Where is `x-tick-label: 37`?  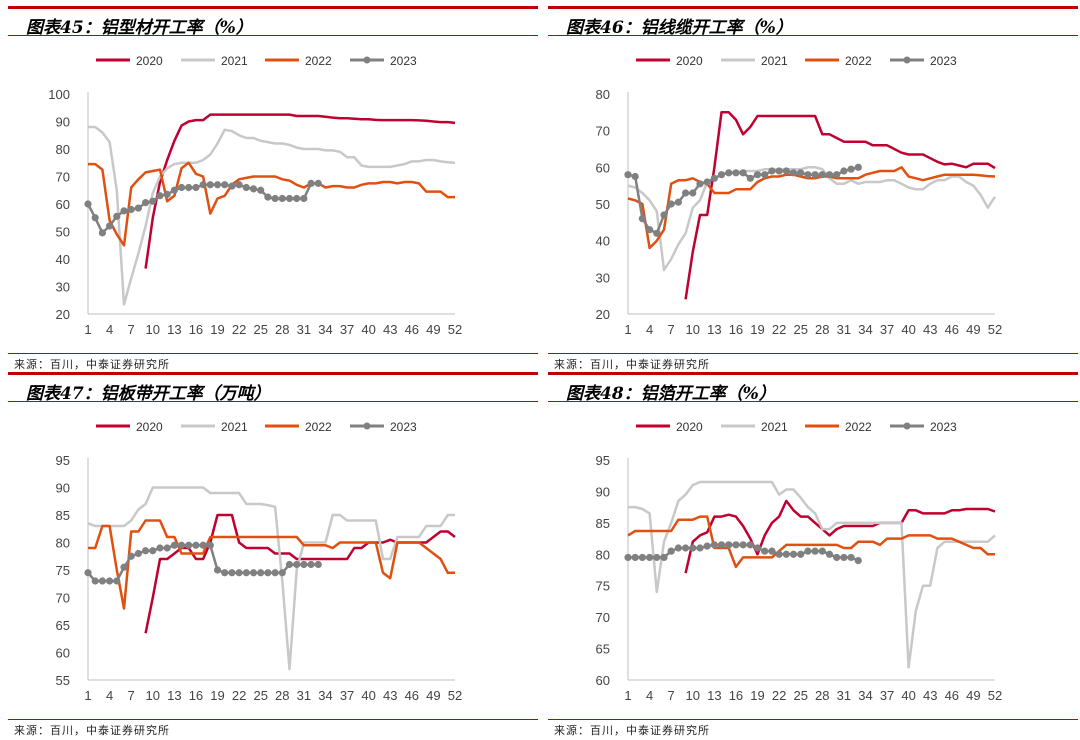 x-tick-label: 37 is located at coordinates (887, 329).